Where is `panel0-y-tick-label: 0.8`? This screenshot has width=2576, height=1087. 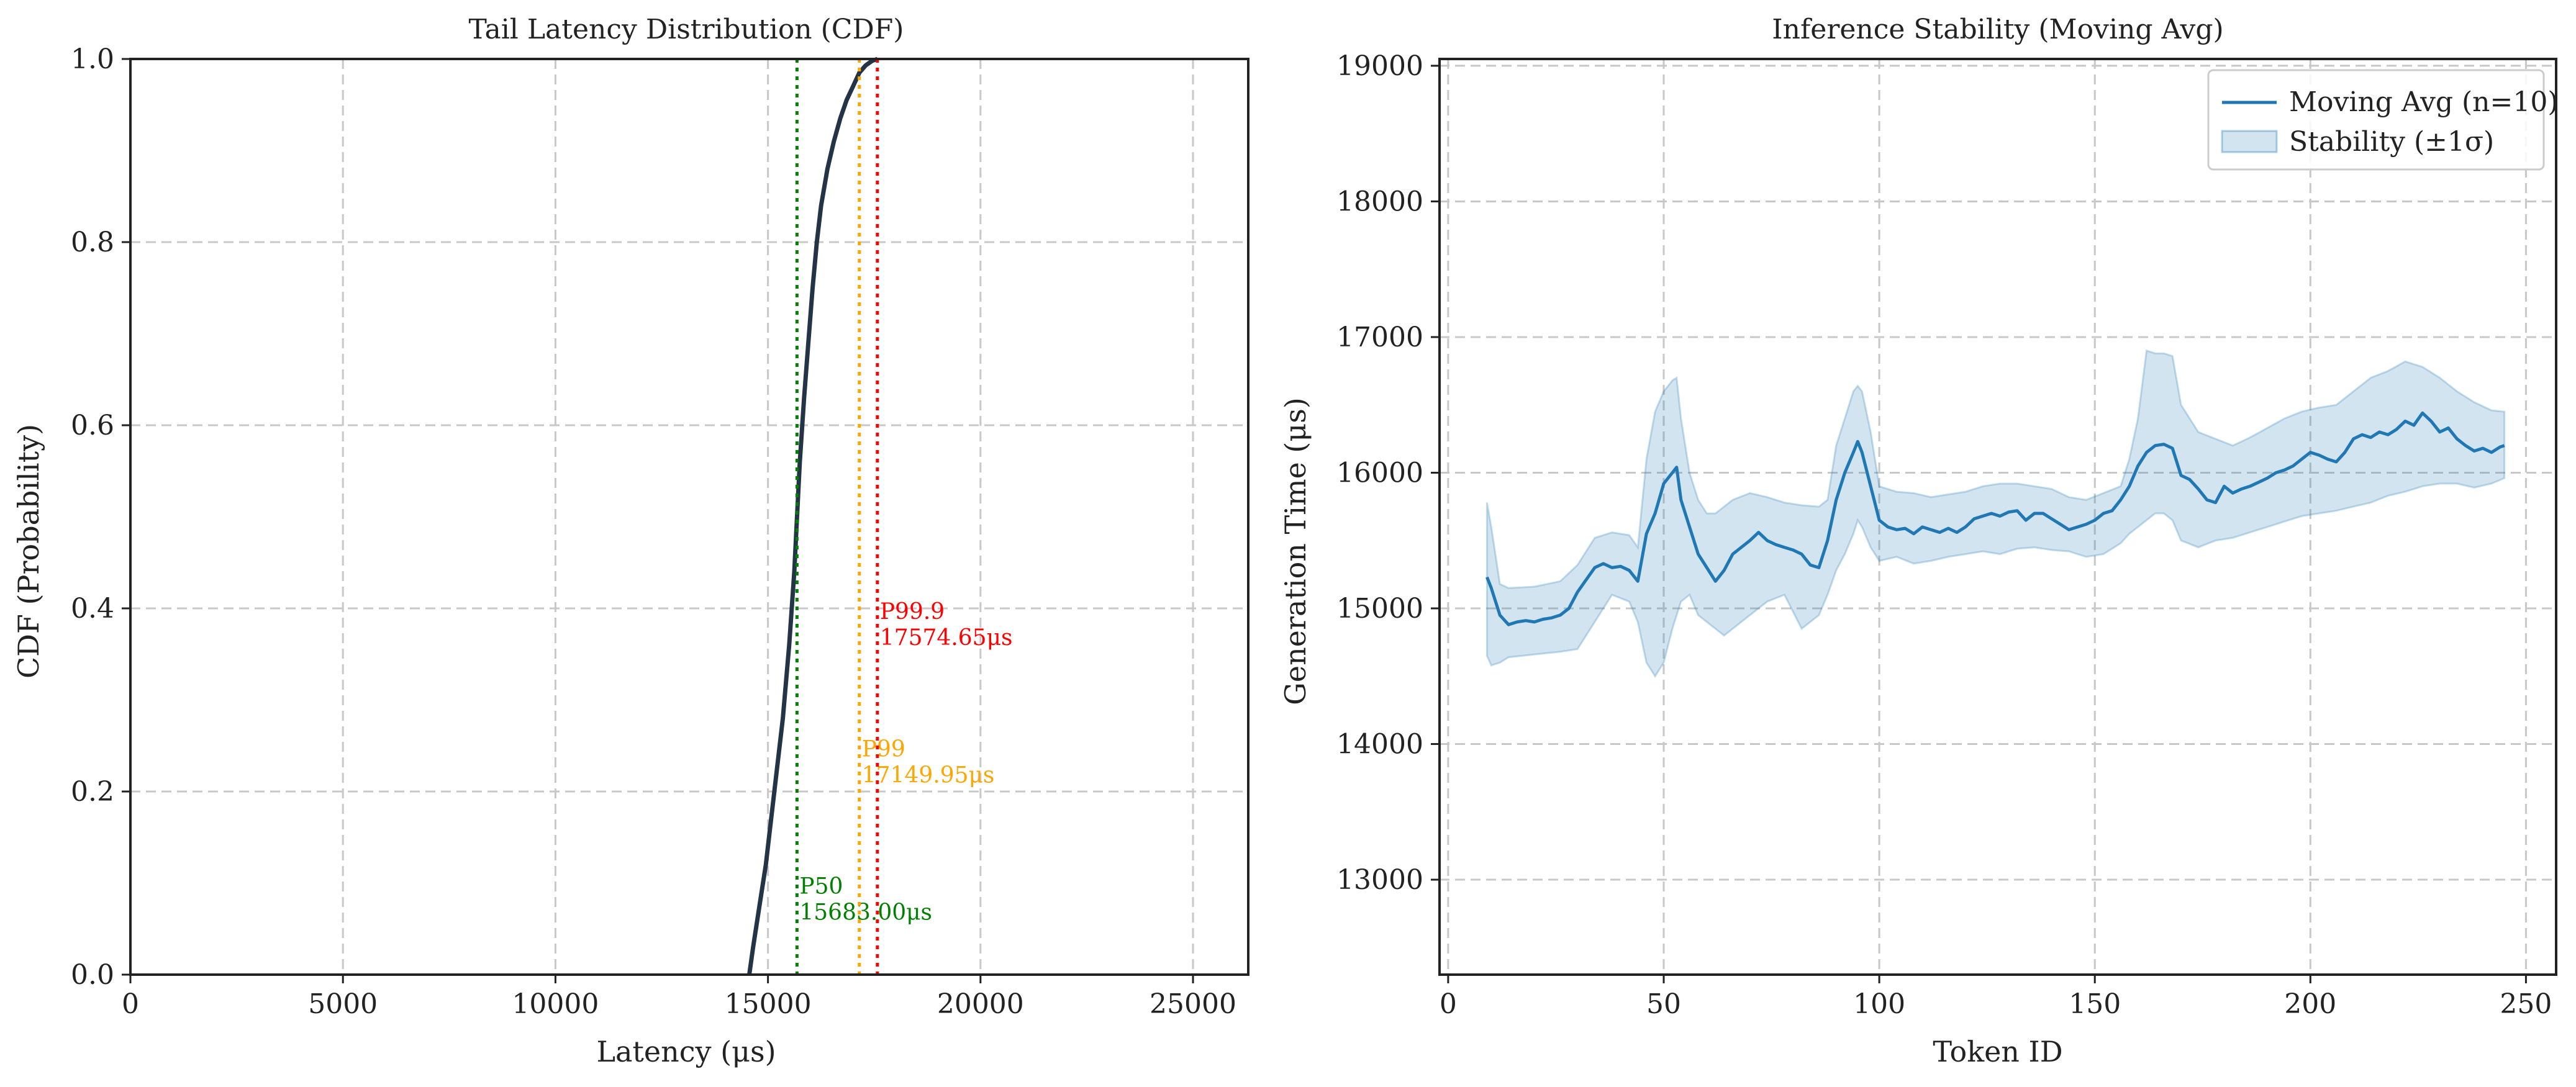 panel0-y-tick-label: 0.8 is located at coordinates (92, 243).